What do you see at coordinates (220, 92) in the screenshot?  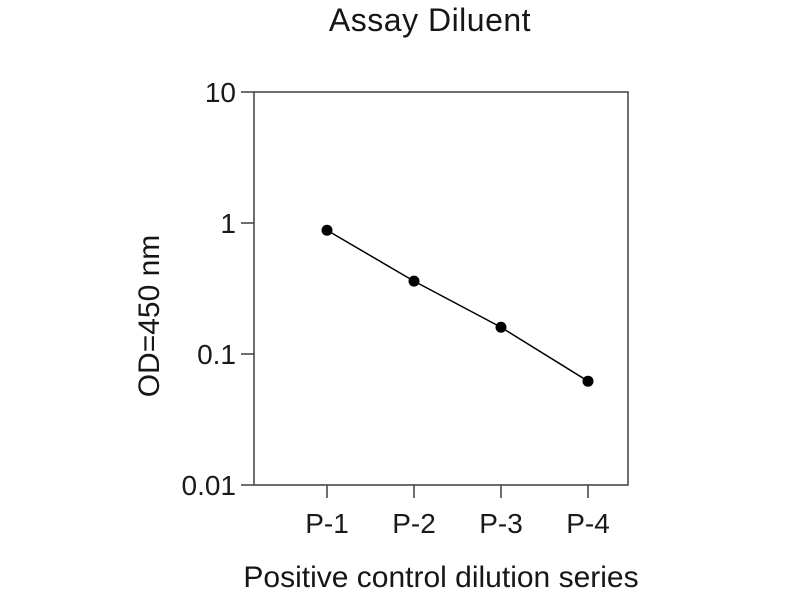 I see `y-tick-label: 10` at bounding box center [220, 92].